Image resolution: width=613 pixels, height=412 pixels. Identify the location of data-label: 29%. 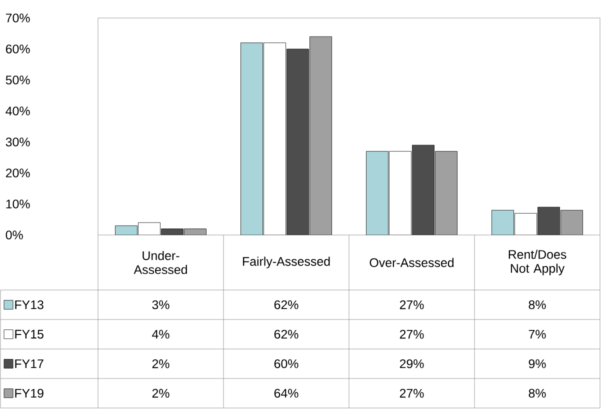
(412, 363).